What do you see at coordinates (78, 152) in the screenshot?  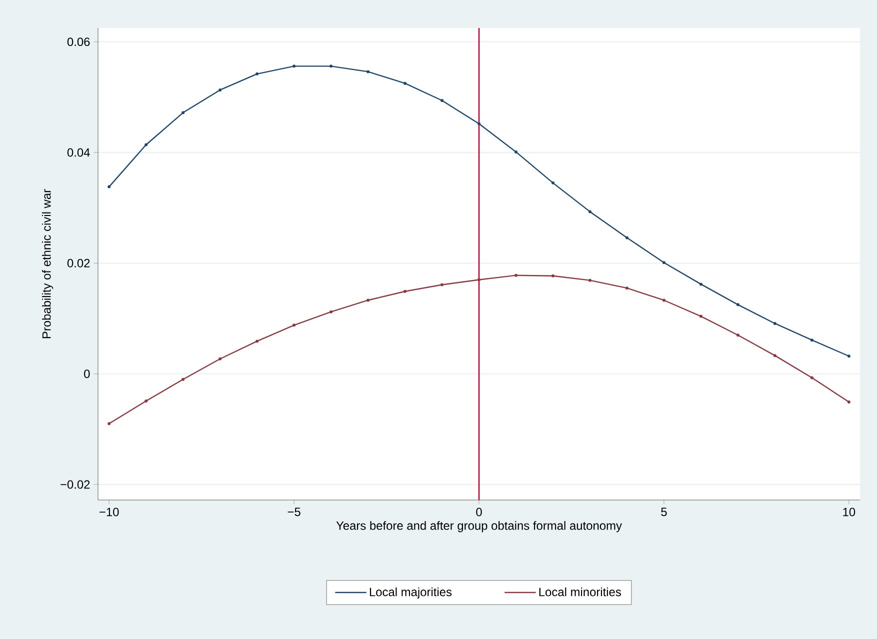 I see `y-tick-label: 0.04` at bounding box center [78, 152].